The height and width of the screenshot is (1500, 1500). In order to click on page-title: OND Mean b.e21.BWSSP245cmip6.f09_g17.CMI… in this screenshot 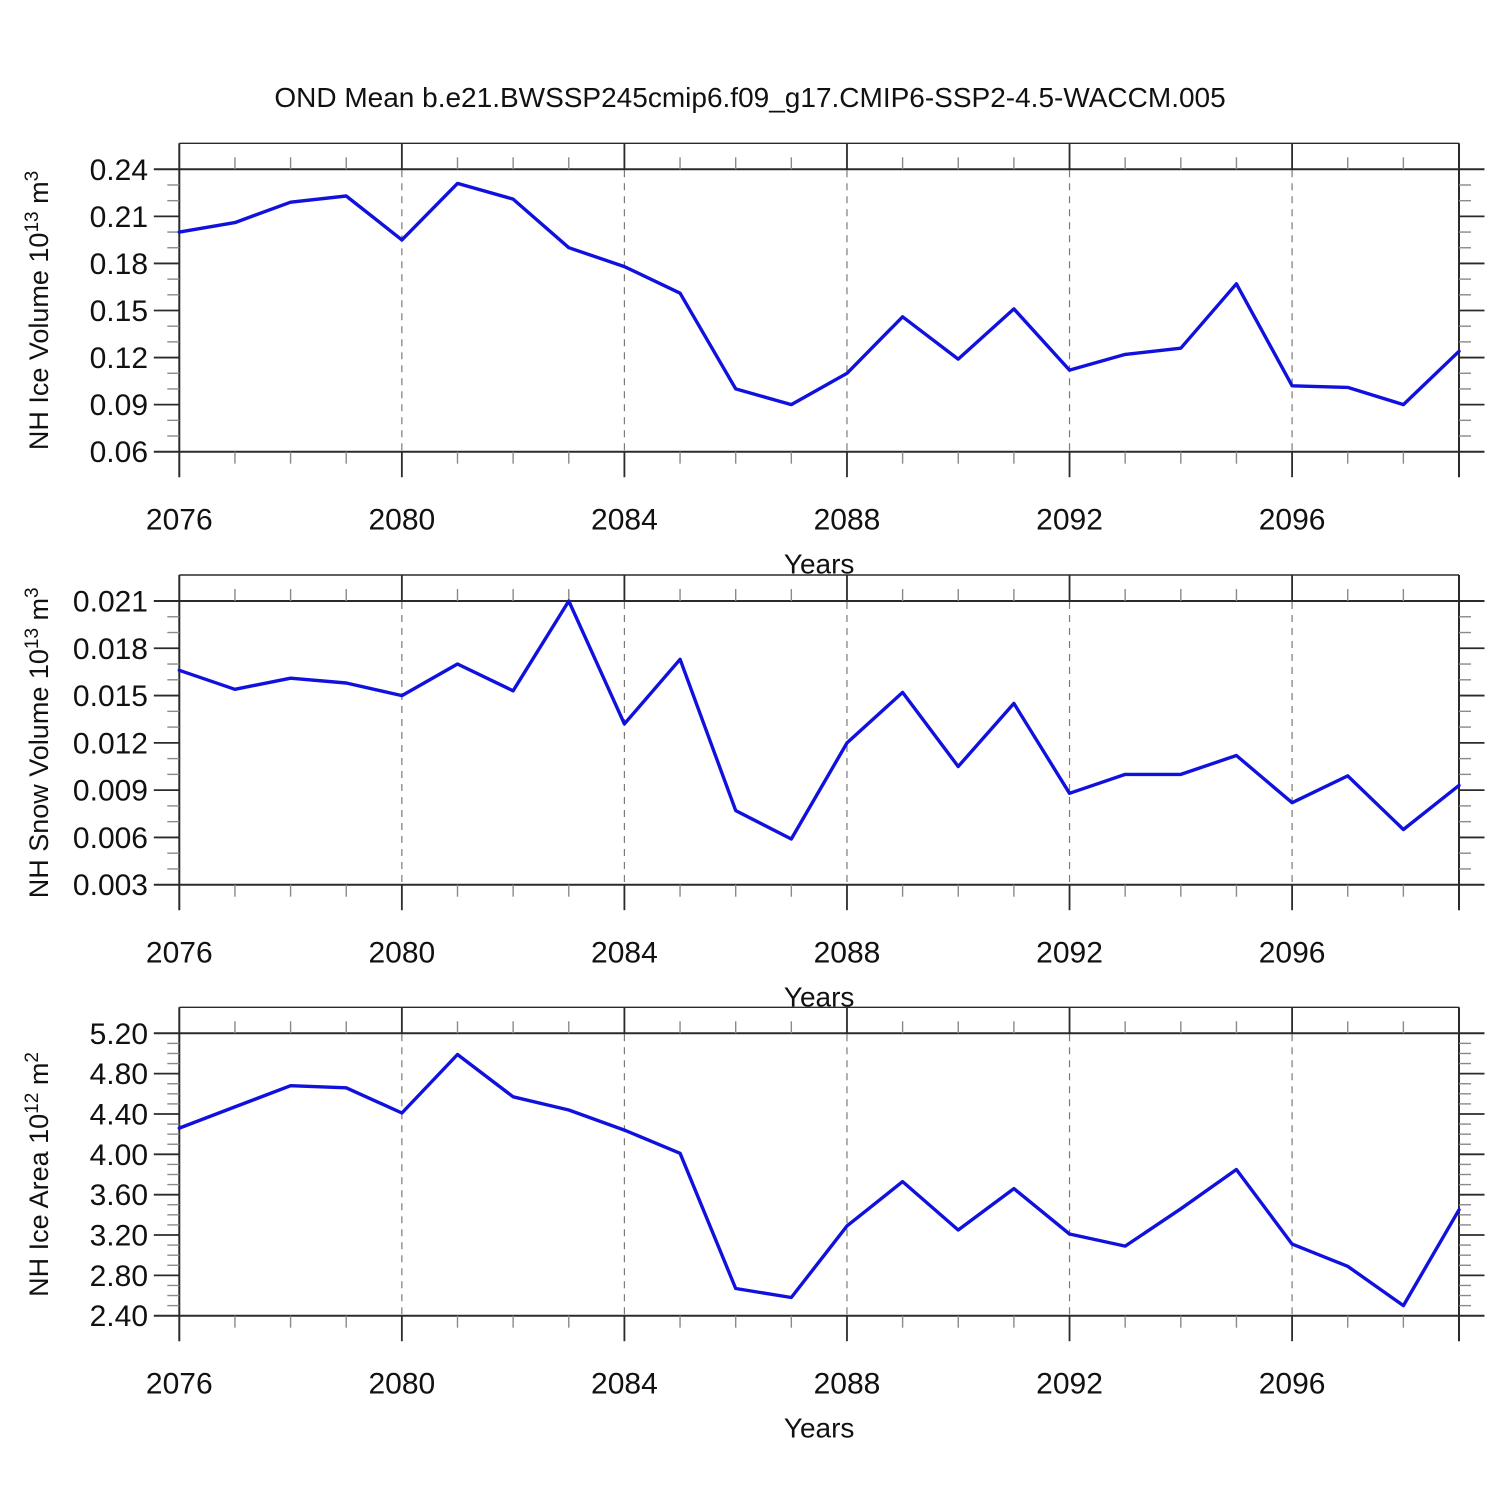, I will do `click(750, 97)`.